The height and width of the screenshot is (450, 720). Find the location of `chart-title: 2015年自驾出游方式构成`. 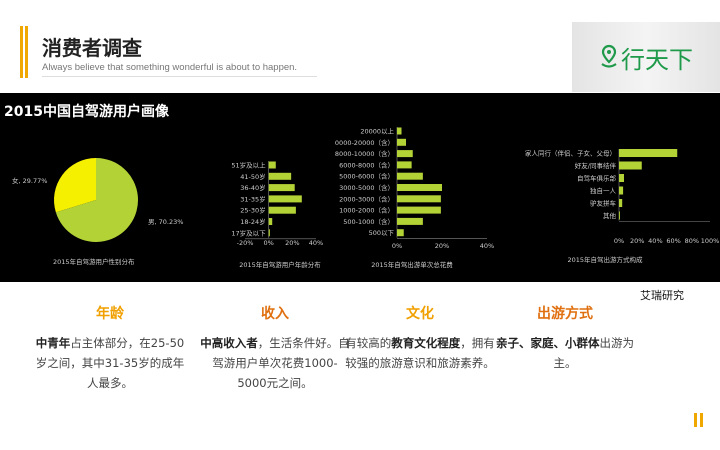

chart-title: 2015年自驾出游方式构成 is located at coordinates (605, 259).